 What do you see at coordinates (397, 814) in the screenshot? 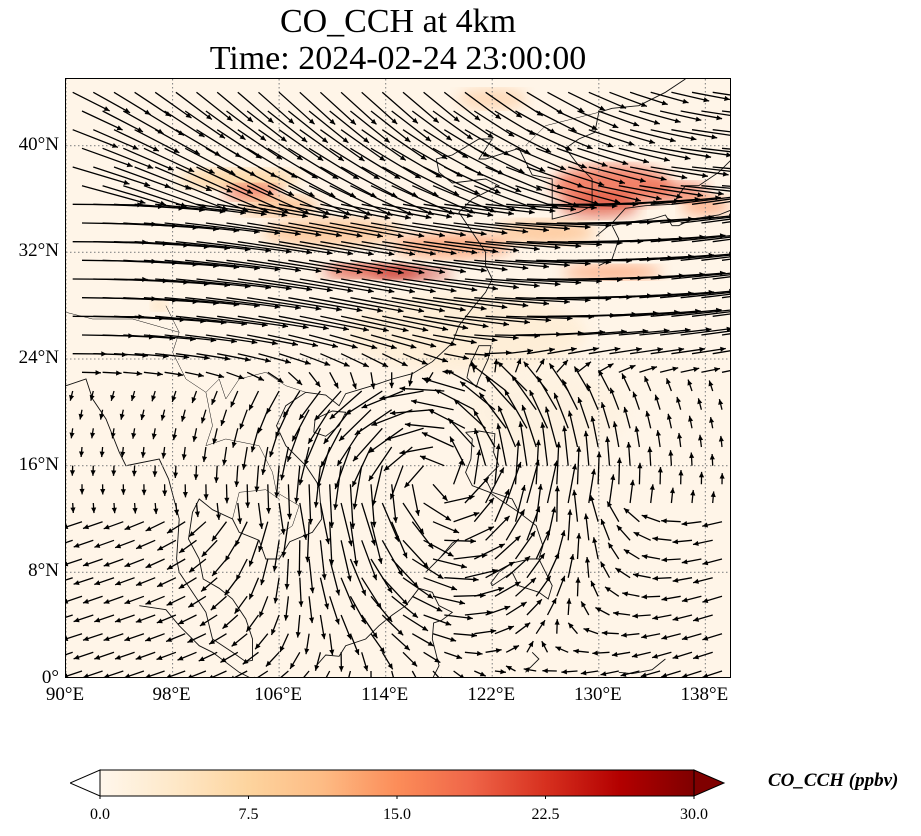
I see `colorbar-tick-label: 15.0` at bounding box center [397, 814].